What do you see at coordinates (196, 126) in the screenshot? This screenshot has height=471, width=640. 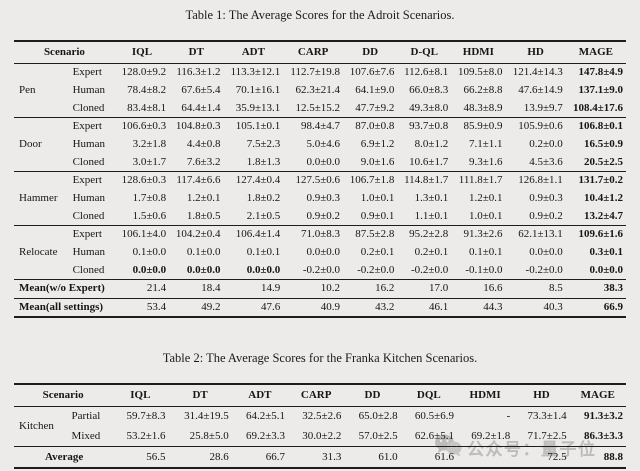 I see `value-cell: 104.8±0.3` at bounding box center [196, 126].